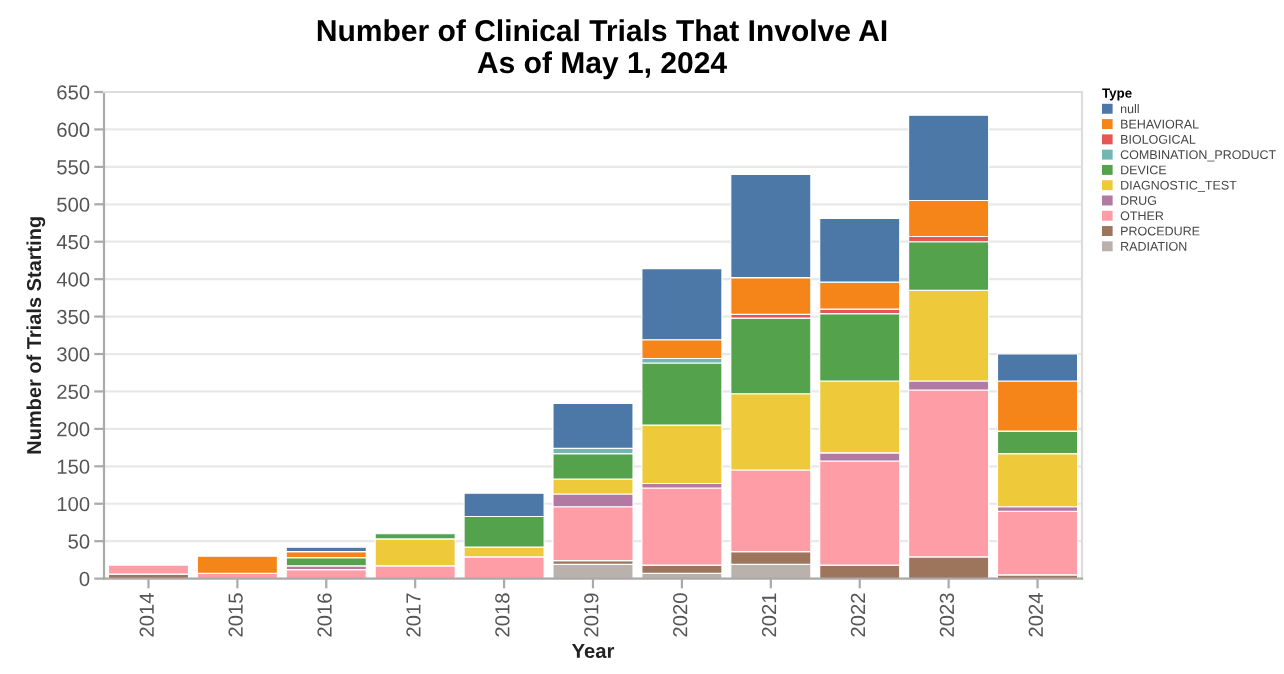 The height and width of the screenshot is (674, 1284). What do you see at coordinates (413, 615) in the screenshot?
I see `x-tick-label: 2017` at bounding box center [413, 615].